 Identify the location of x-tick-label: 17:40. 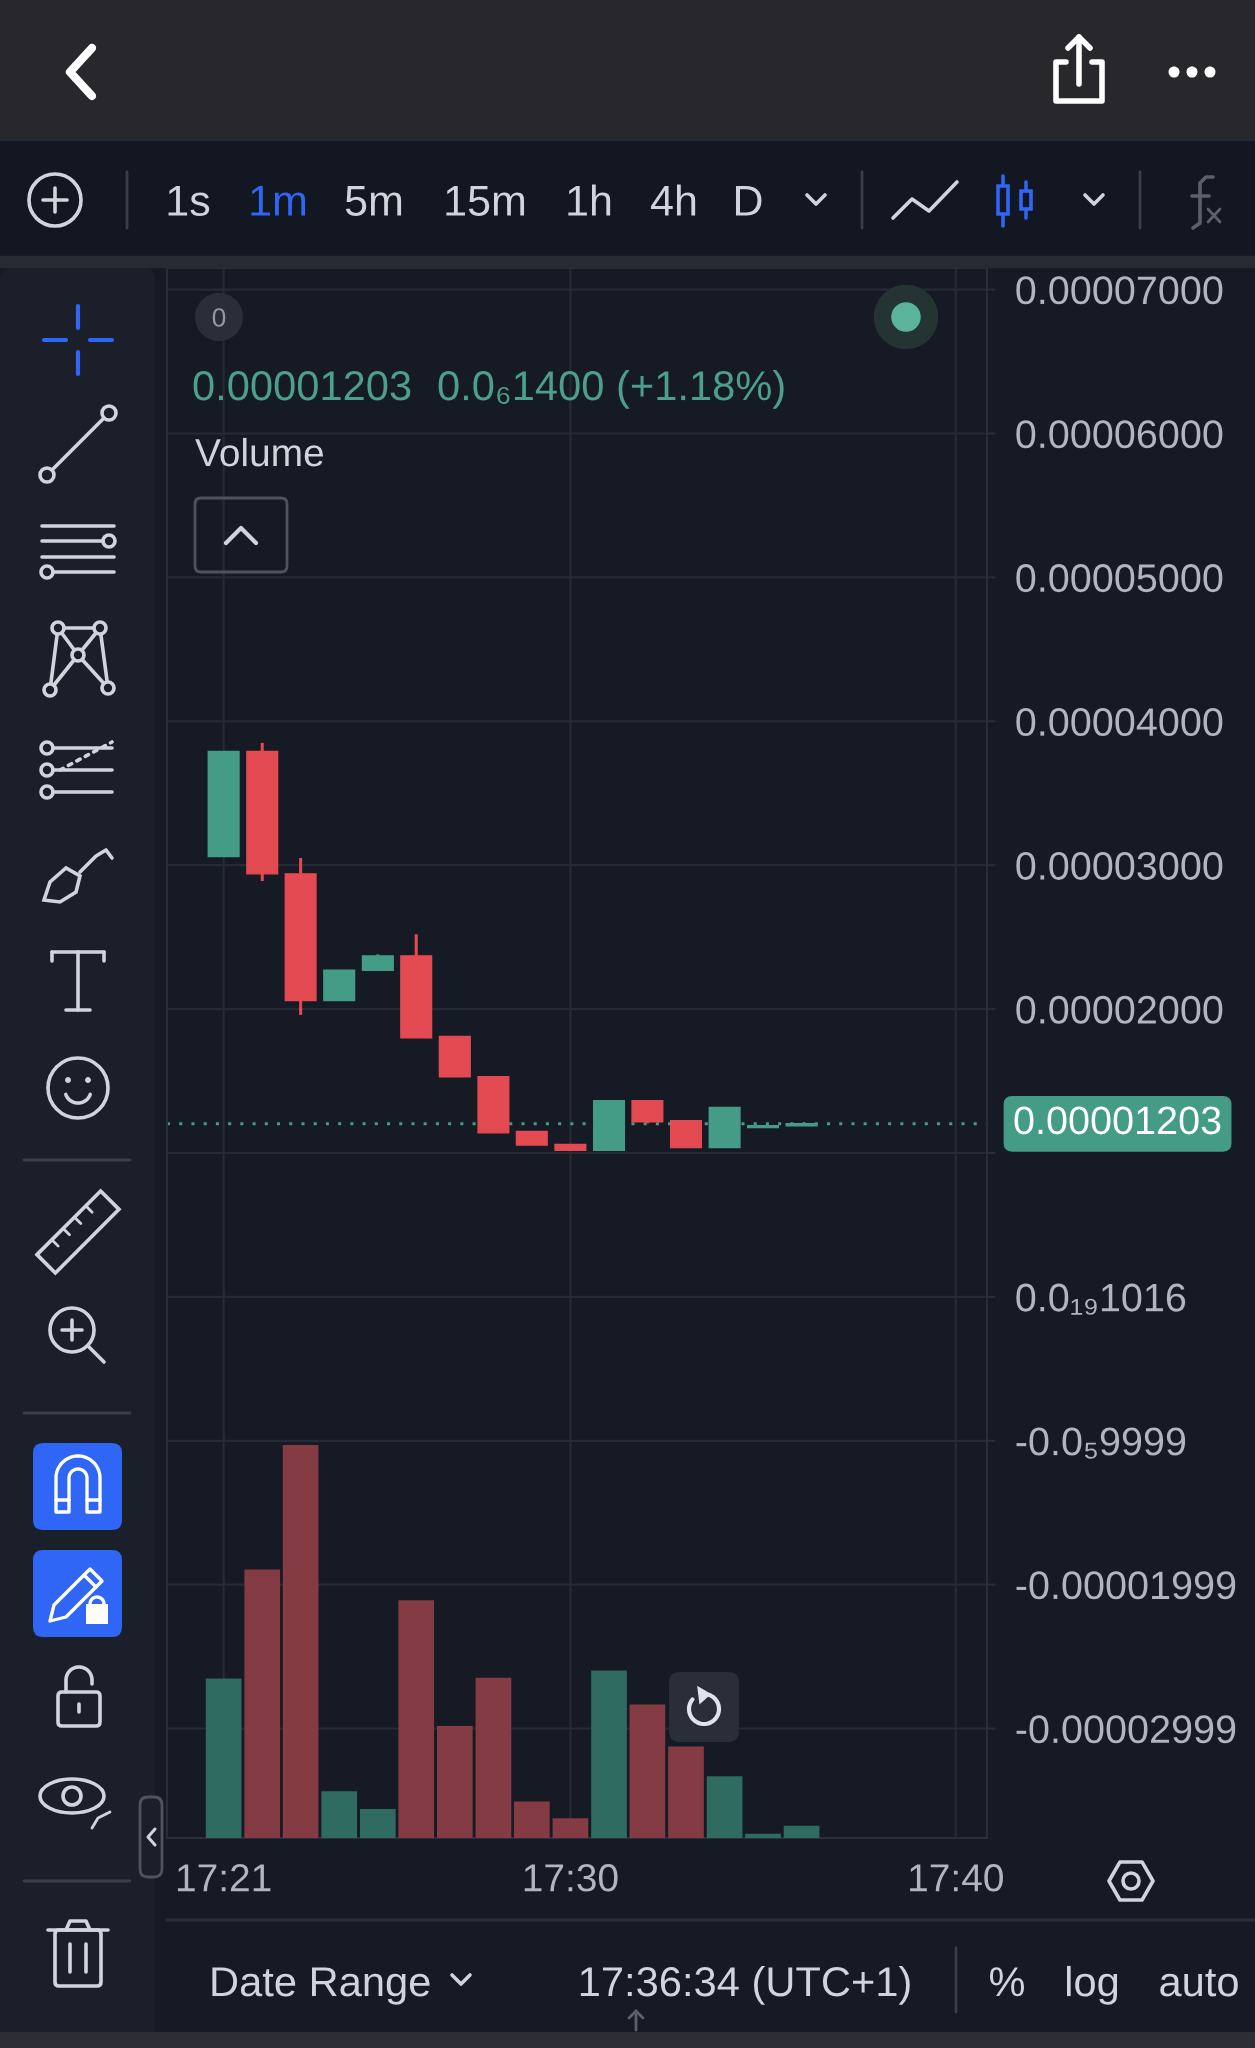
(956, 1878).